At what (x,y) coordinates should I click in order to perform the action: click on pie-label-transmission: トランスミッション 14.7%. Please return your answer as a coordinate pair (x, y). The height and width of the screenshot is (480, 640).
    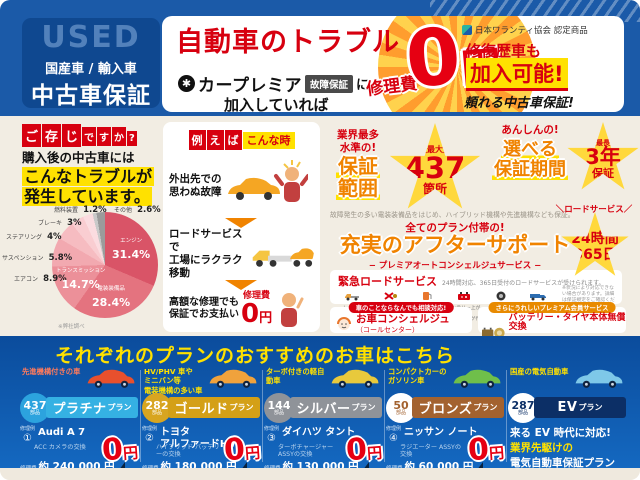
    Looking at the image, I should click on (81, 280).